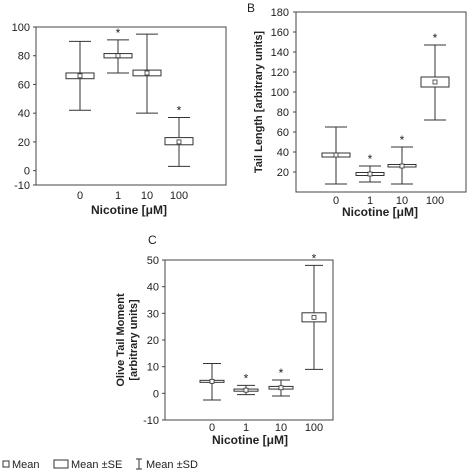 Image resolution: width=474 pixels, height=474 pixels. I want to click on y-tick-label: 10, so click(153, 368).